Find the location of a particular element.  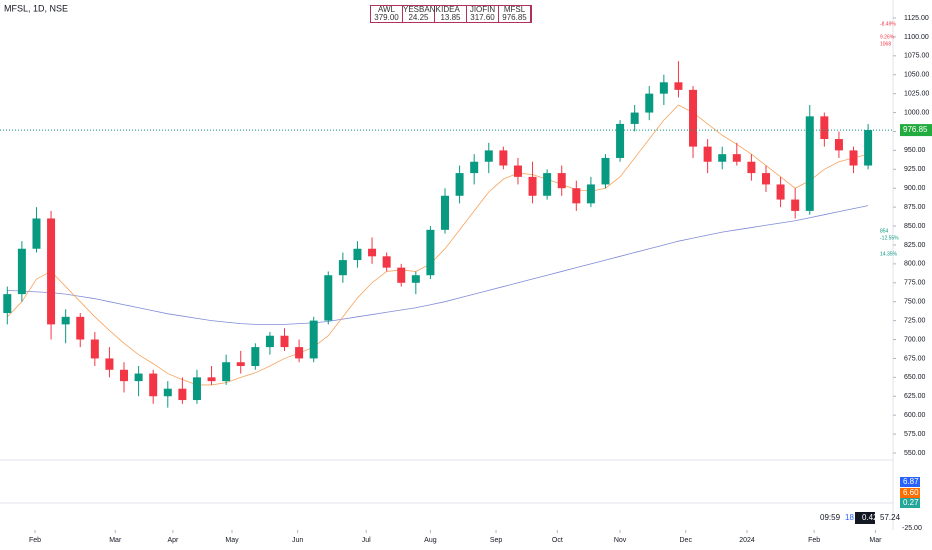

y-tick-label: 675.00 is located at coordinates (915, 358).